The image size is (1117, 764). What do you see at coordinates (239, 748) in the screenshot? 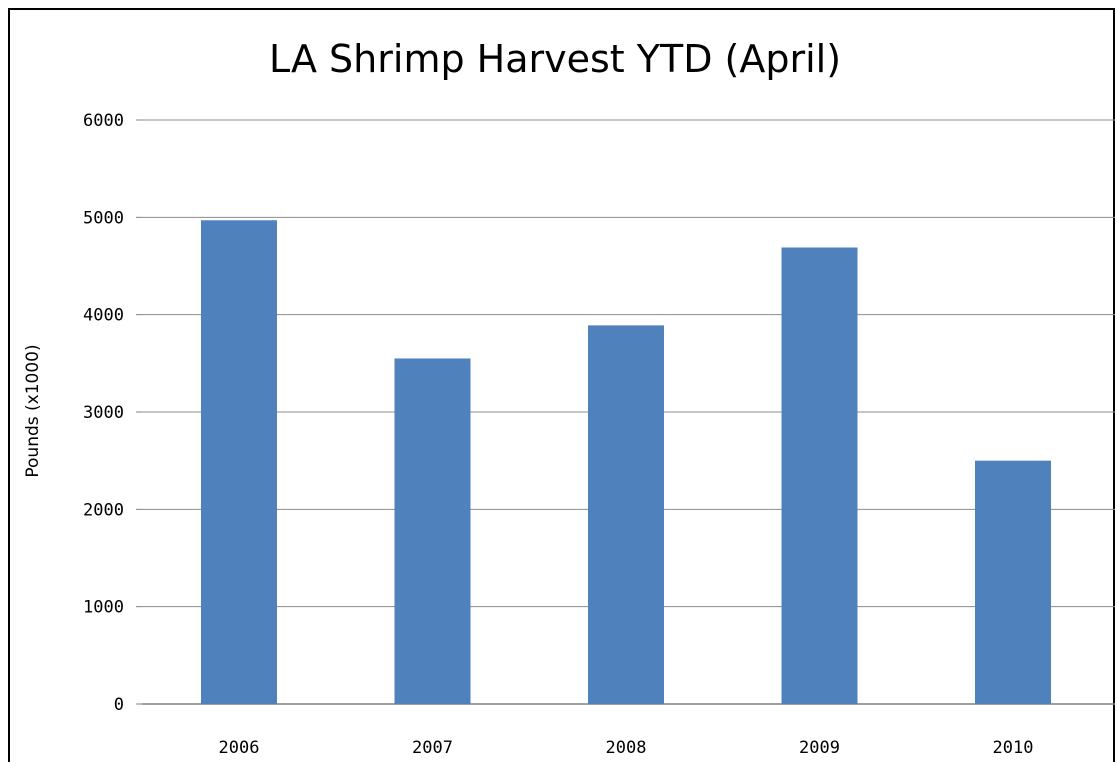
I see `x-tick-label: 2006` at bounding box center [239, 748].